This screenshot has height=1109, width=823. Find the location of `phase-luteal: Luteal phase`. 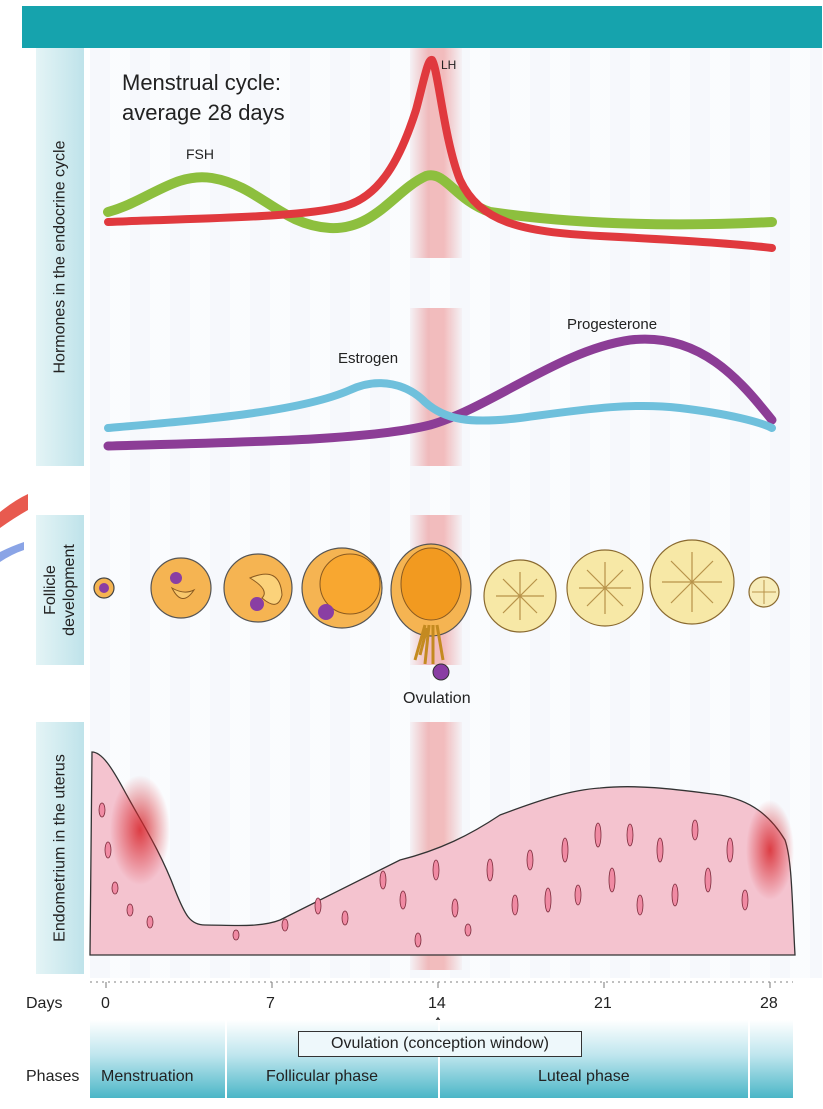

phase-luteal: Luteal phase is located at coordinates (584, 1076).